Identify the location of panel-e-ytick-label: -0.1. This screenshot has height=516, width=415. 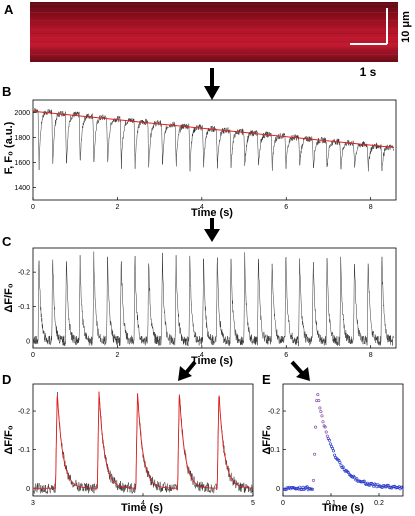
(274, 450).